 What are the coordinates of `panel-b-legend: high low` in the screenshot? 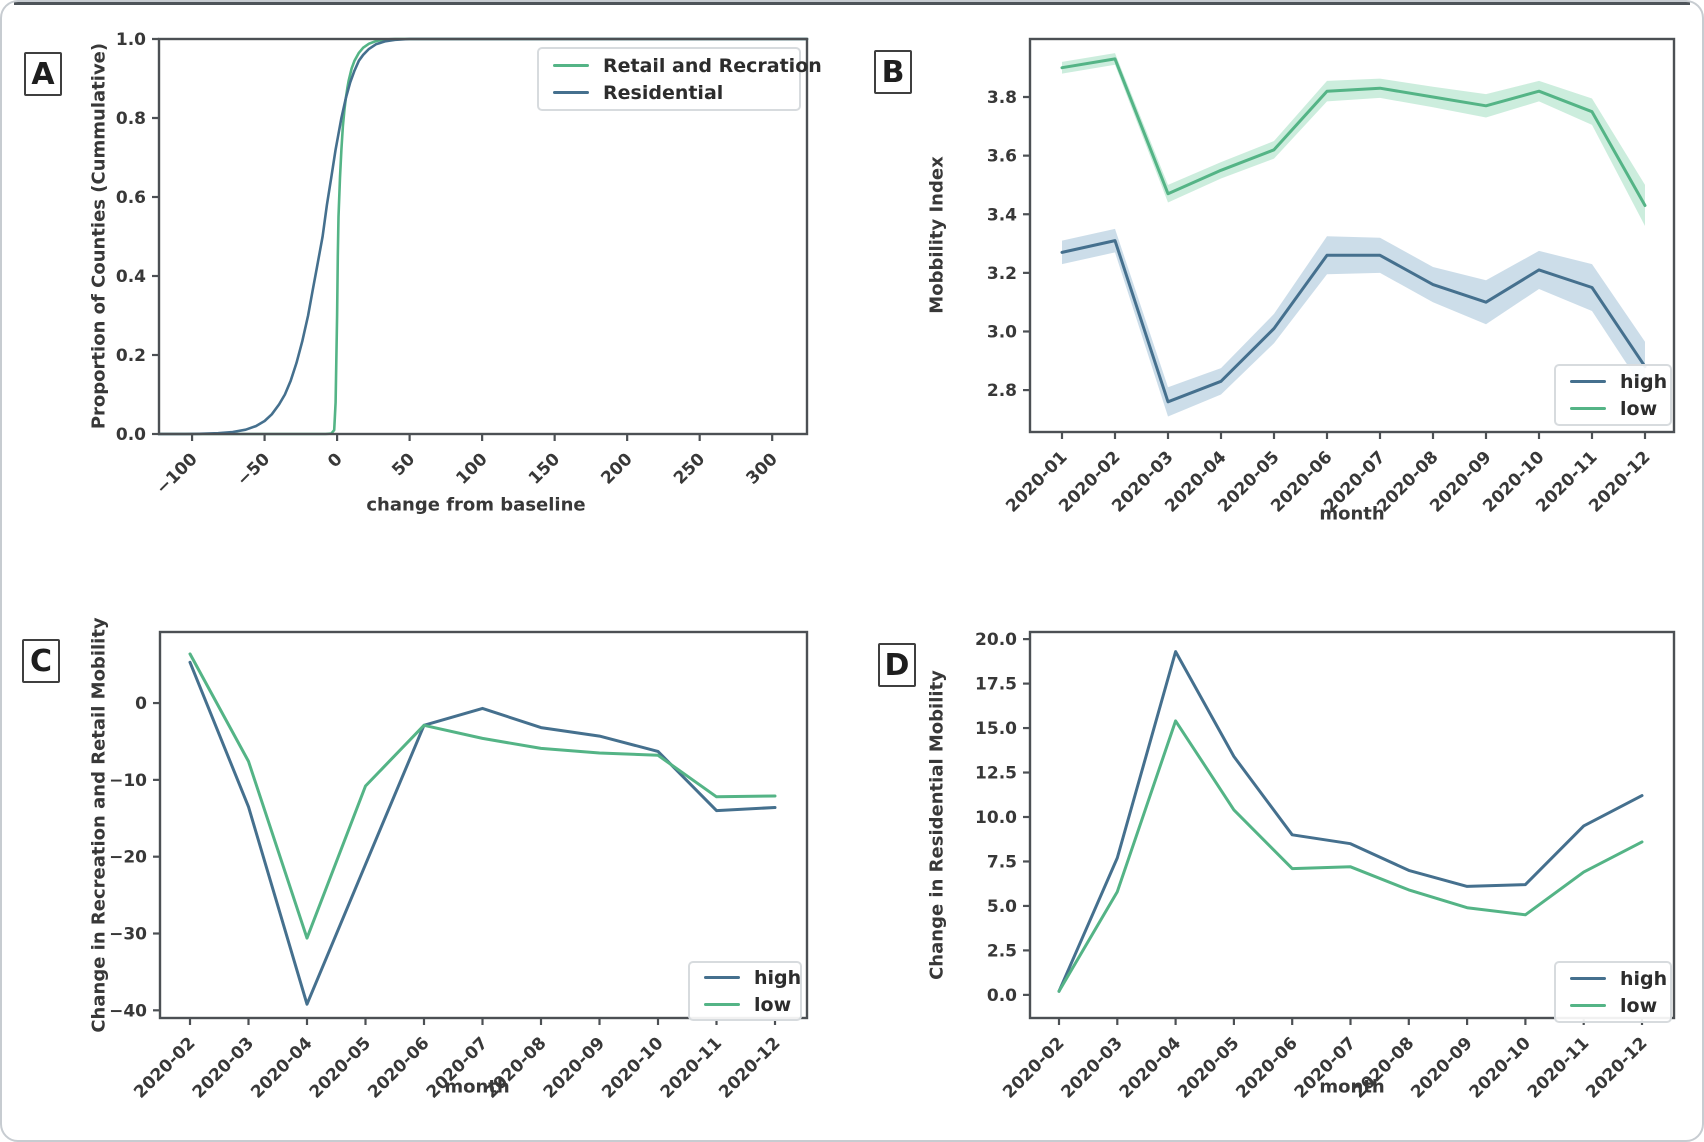 It's located at (1613, 395).